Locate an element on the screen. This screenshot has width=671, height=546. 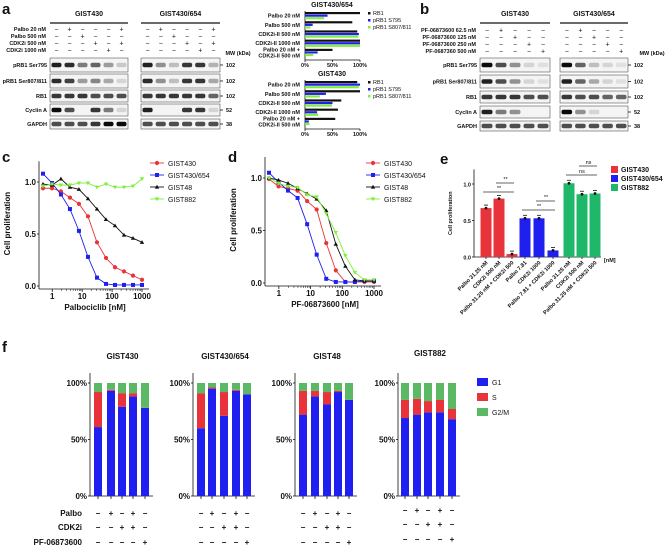
x-tick-label: 0% is located at coordinates (305, 66).